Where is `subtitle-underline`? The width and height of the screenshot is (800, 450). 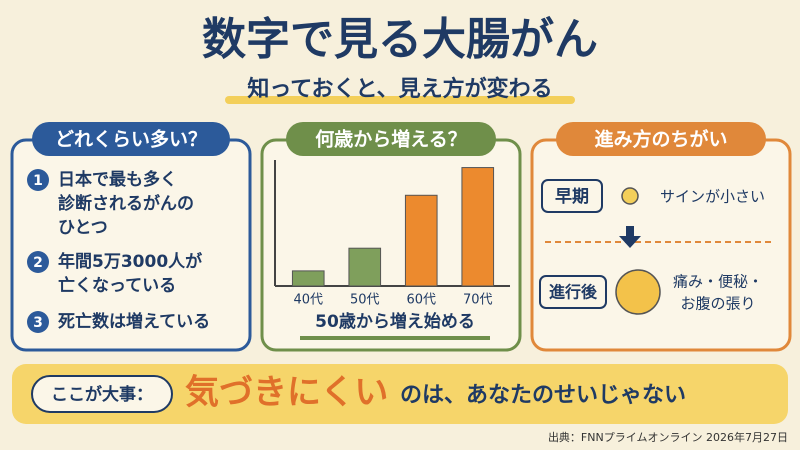 subtitle-underline is located at coordinates (400, 100).